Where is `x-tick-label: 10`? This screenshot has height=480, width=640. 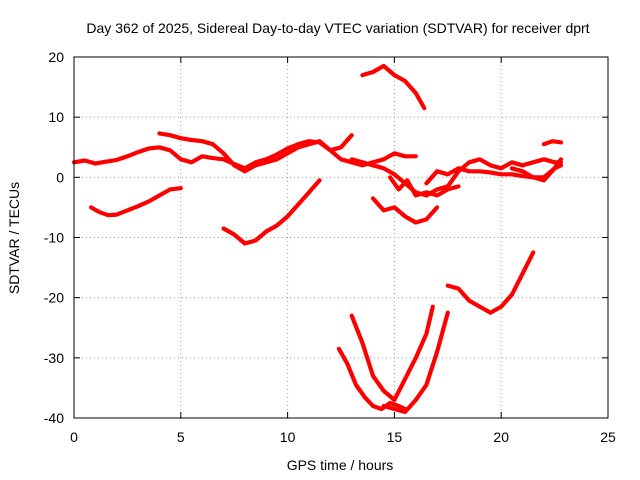 x-tick-label: 10 is located at coordinates (288, 437).